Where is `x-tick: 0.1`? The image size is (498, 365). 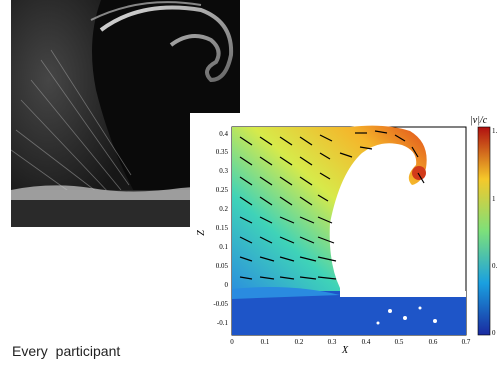 x-tick: 0.1 is located at coordinates (265, 342).